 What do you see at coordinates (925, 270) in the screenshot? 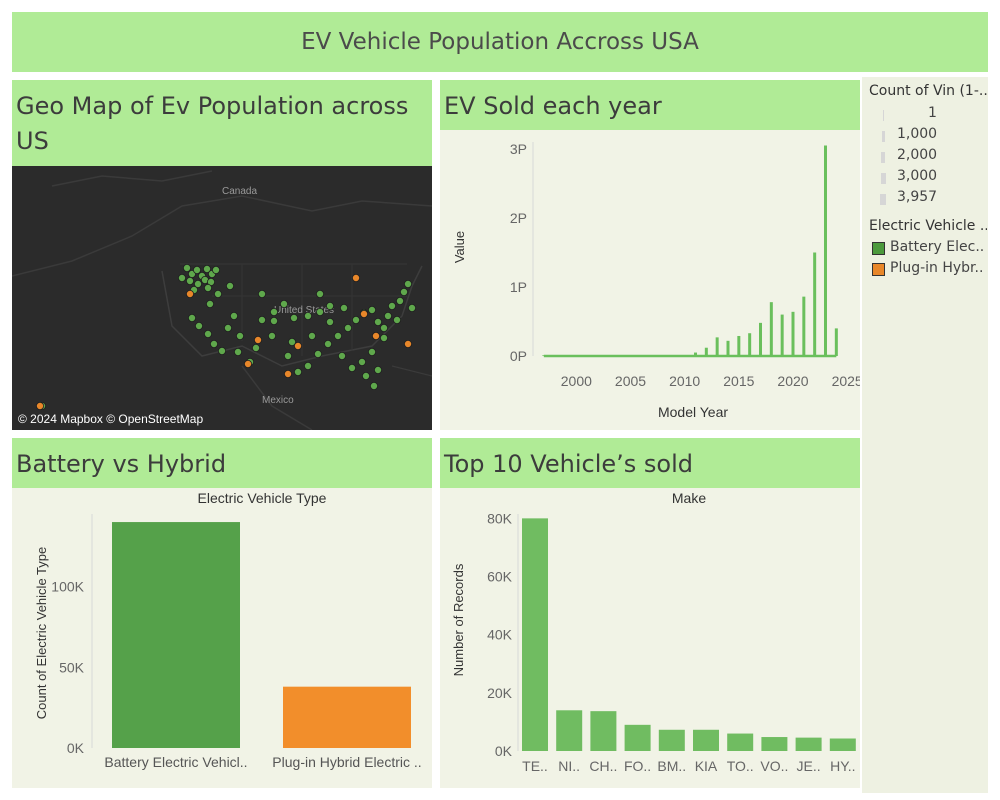
I see `color-legend-item: Plug-in Hybr..` at bounding box center [925, 270].